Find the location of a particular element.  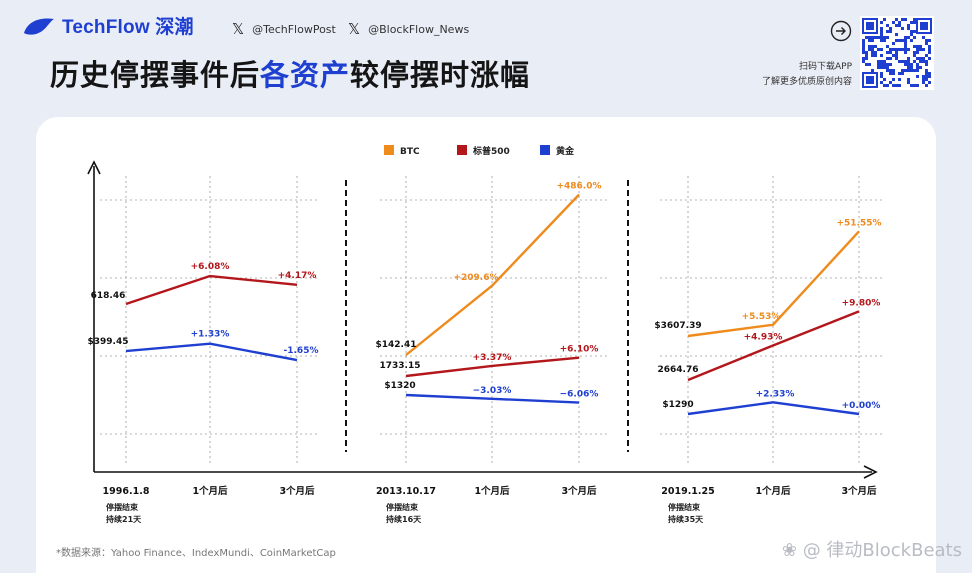

y-axis-arrow is located at coordinates (94, 167).